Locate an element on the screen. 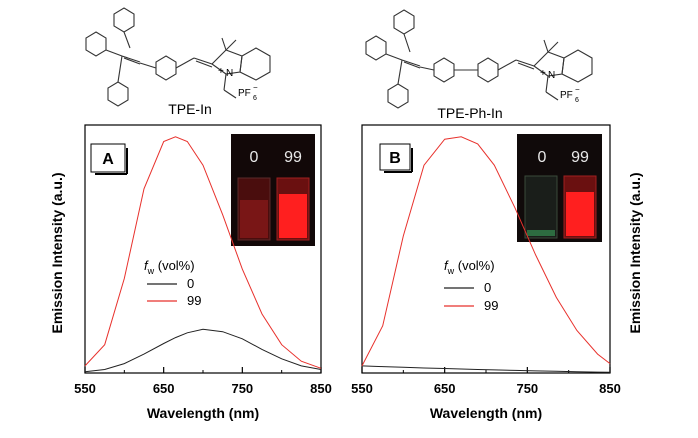 The width and height of the screenshot is (698, 438). pf-charge-2: − is located at coordinates (577, 89).